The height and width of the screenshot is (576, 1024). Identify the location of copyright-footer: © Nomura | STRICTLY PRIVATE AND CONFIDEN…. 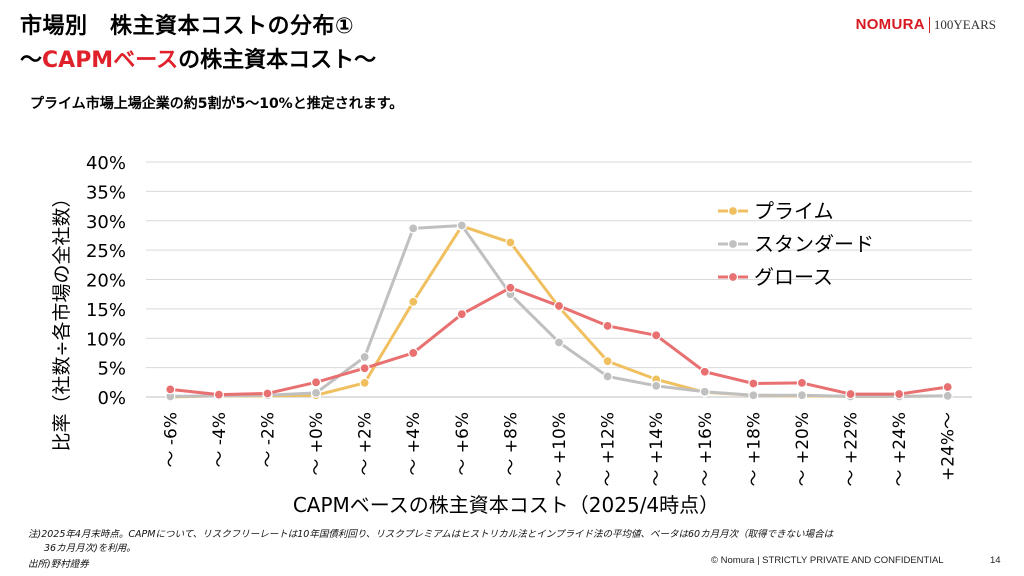
(827, 560).